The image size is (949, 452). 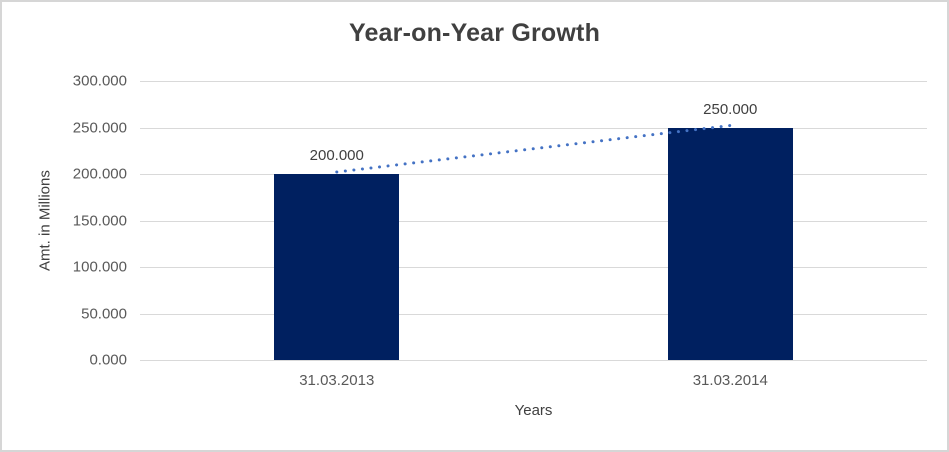 What do you see at coordinates (533, 149) in the screenshot?
I see `trendline` at bounding box center [533, 149].